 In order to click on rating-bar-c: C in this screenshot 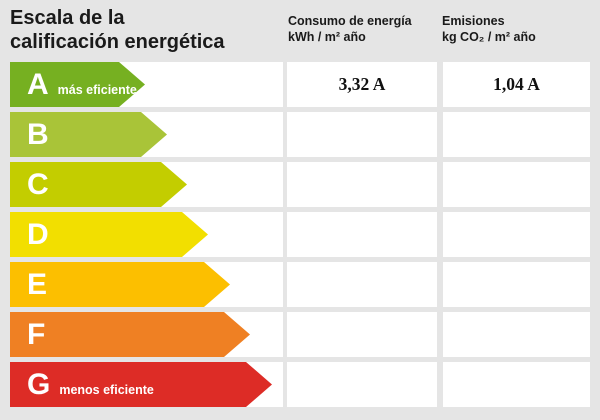, I will do `click(98, 184)`.